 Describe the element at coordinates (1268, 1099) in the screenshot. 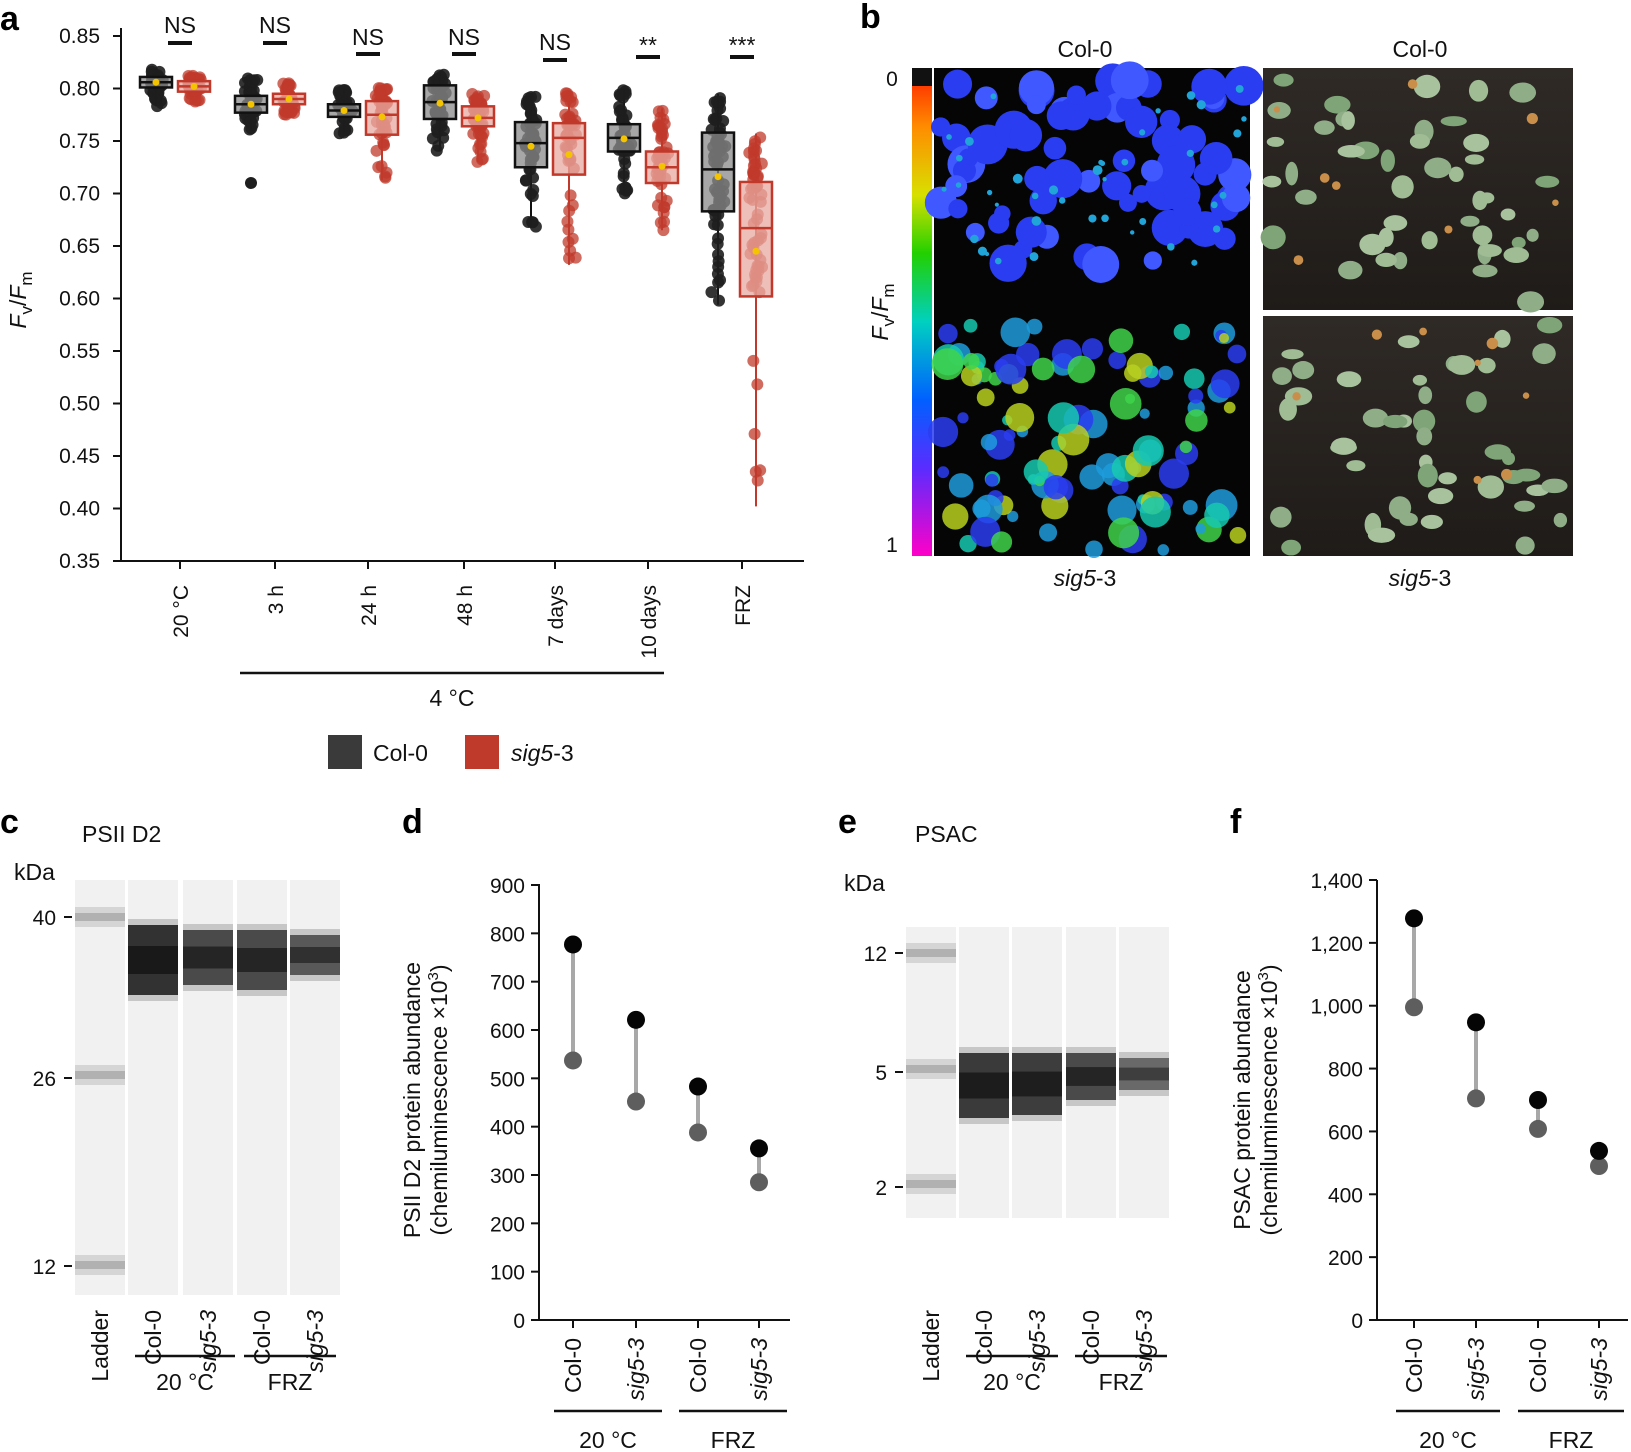

I see `f-y-axis-label-line2: (chemiluminescence ×103)` at that location.